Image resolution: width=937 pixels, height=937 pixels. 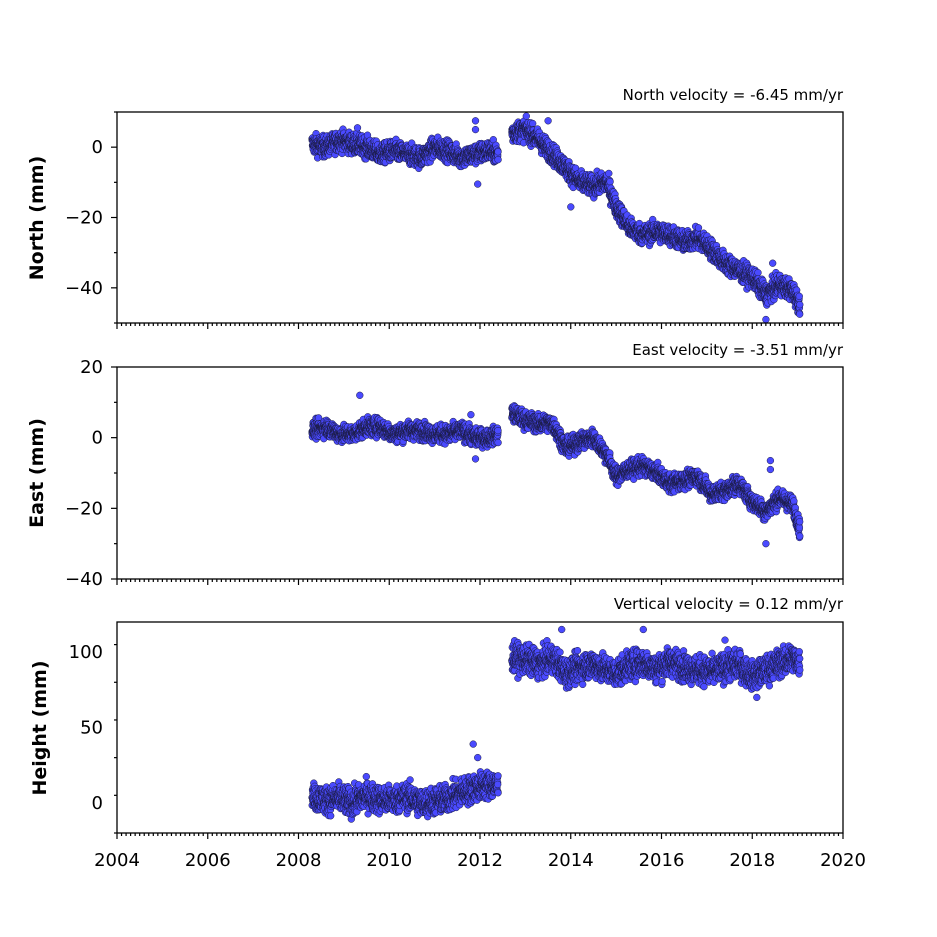 I want to click on y-tick-label: 0, so click(x=97, y=147).